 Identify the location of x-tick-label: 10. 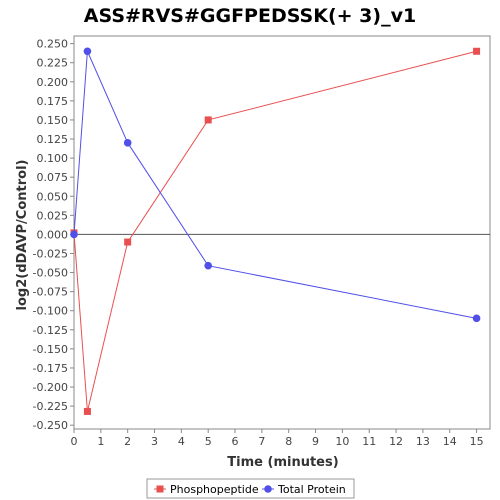
(342, 441).